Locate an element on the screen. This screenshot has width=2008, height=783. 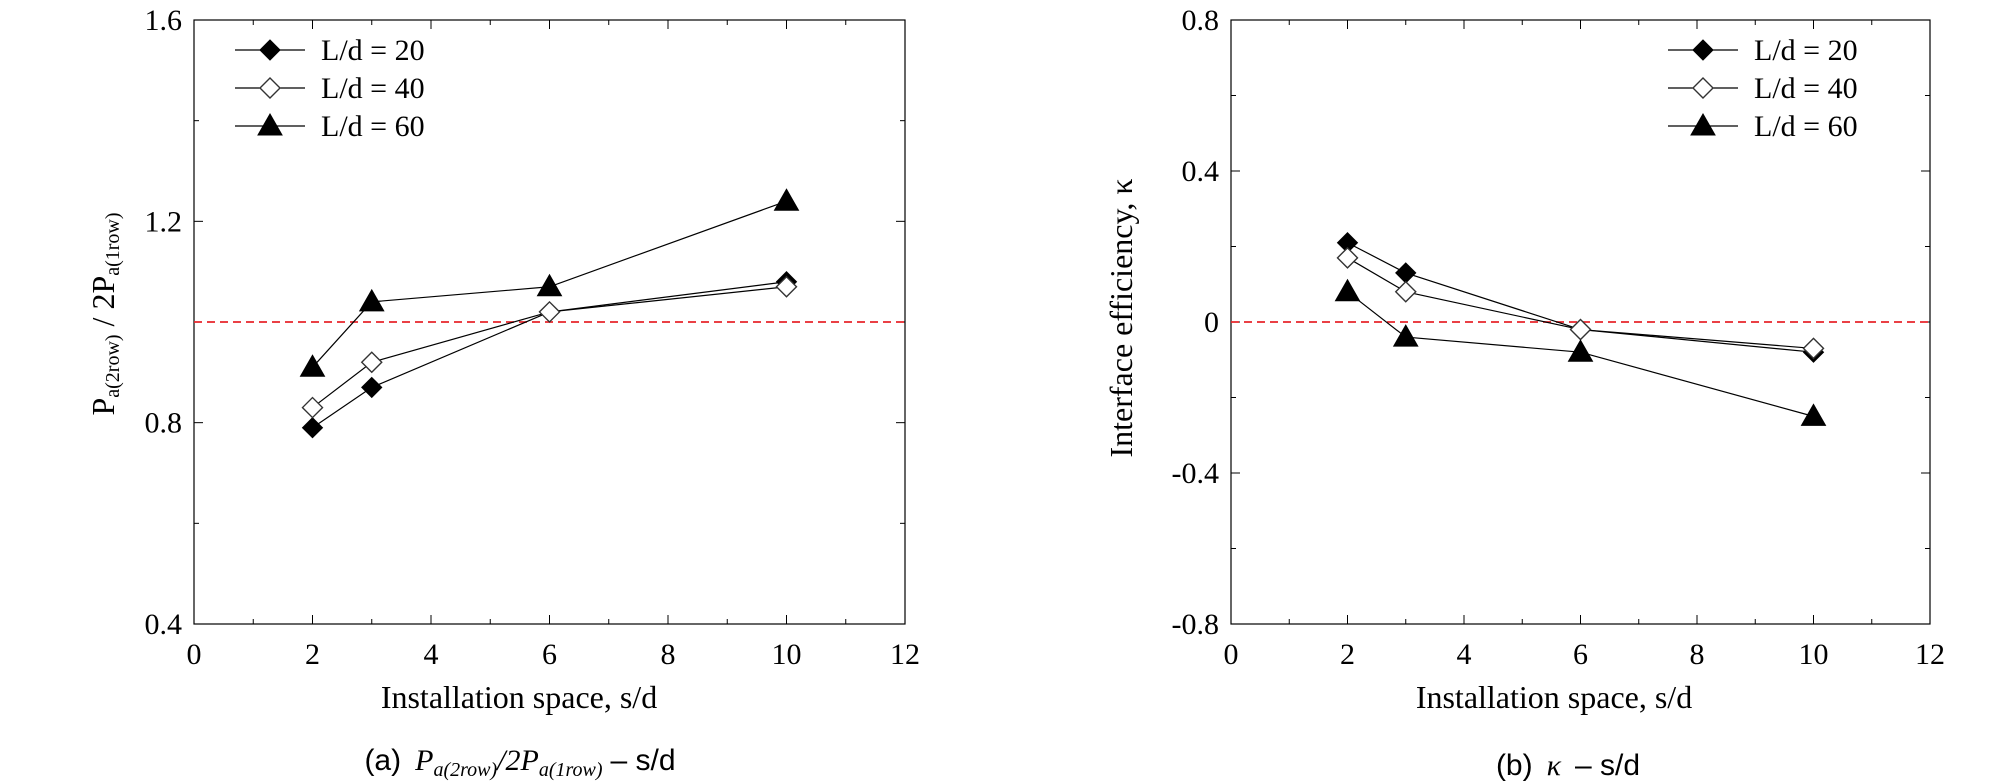
chart-a-xlabel: Installation space, s/d is located at coordinates (519, 697).